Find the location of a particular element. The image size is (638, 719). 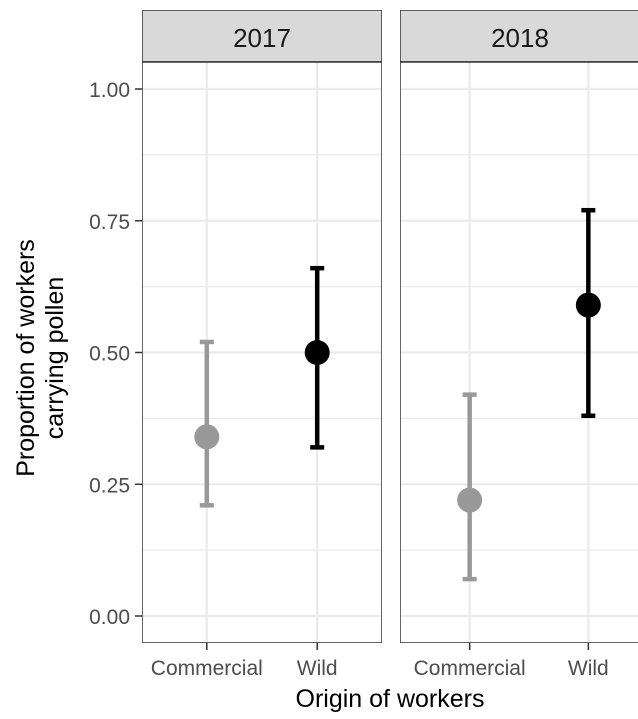

y-axis-title-line-2: carrying pollen is located at coordinates (55, 358).